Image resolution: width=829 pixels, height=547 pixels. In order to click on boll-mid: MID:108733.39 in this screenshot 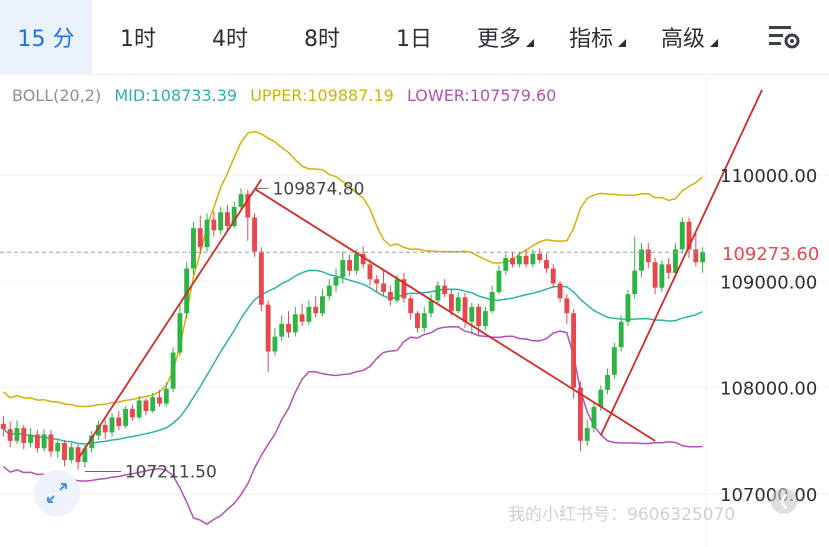, I will do `click(176, 95)`.